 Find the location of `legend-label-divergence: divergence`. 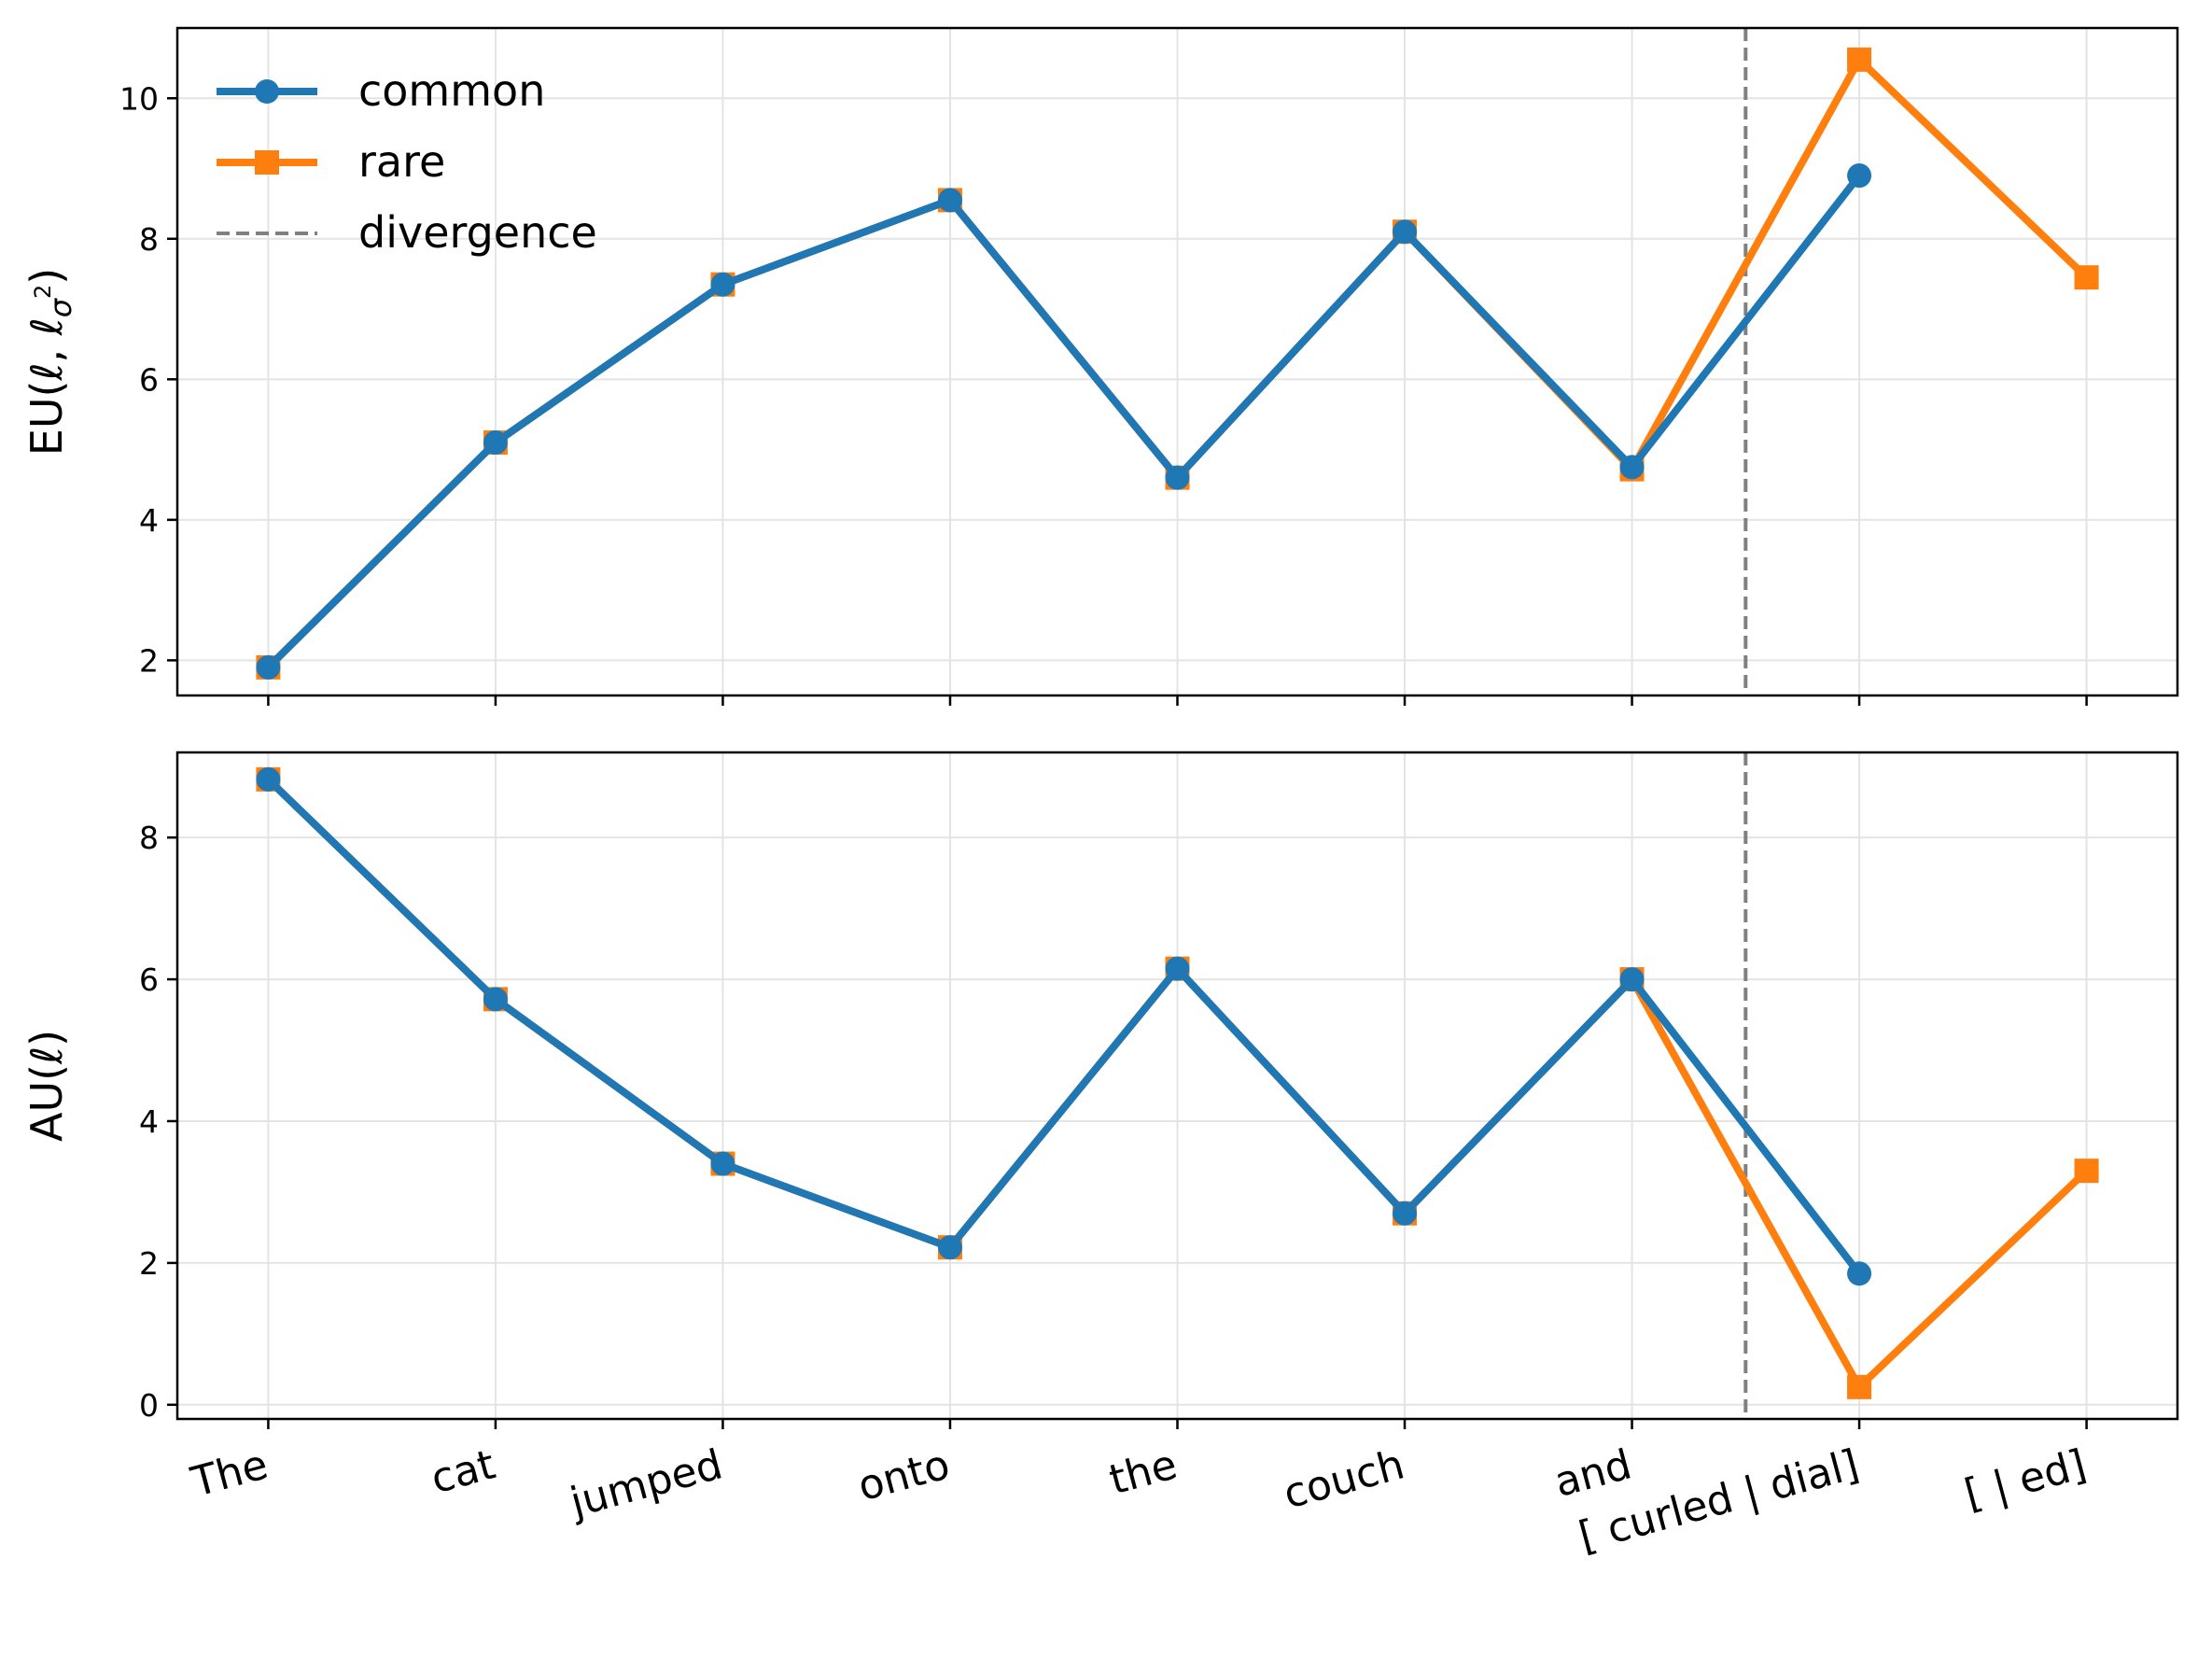

legend-label-divergence: divergence is located at coordinates (477, 232).